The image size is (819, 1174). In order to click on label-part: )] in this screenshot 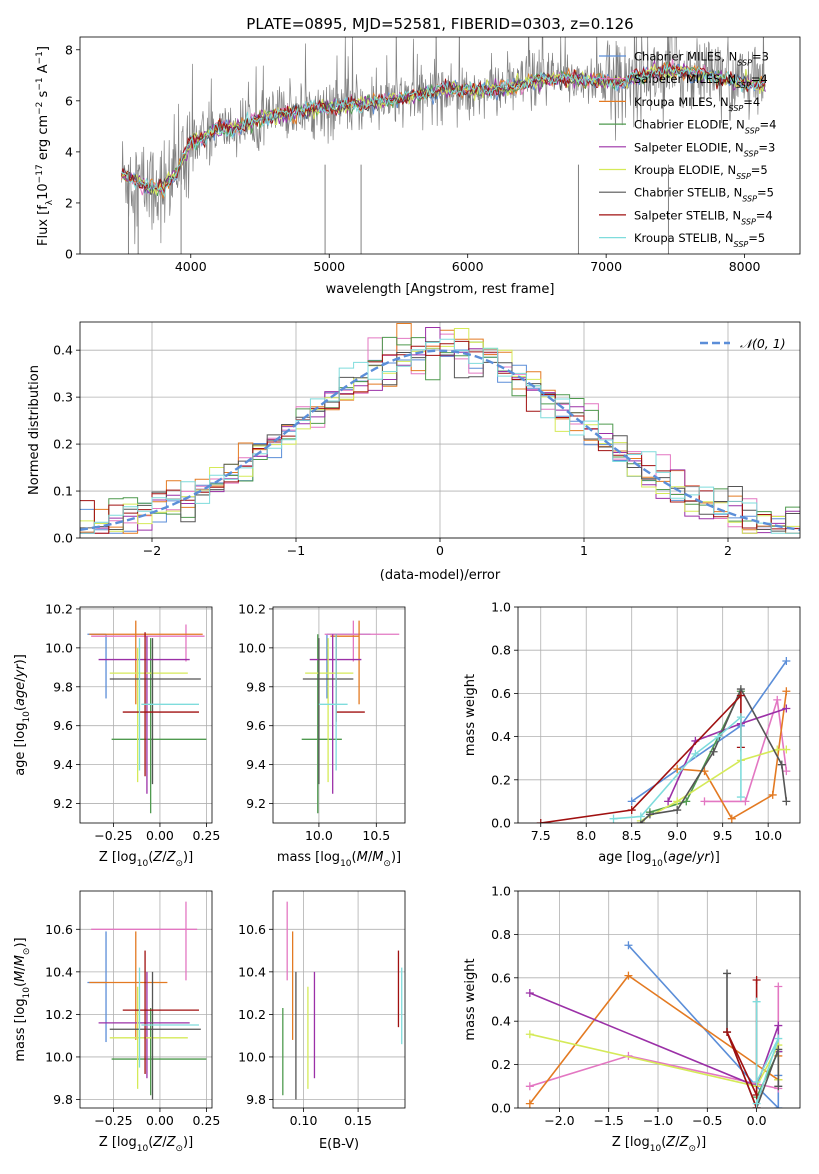, I will do `click(188, 857)`.